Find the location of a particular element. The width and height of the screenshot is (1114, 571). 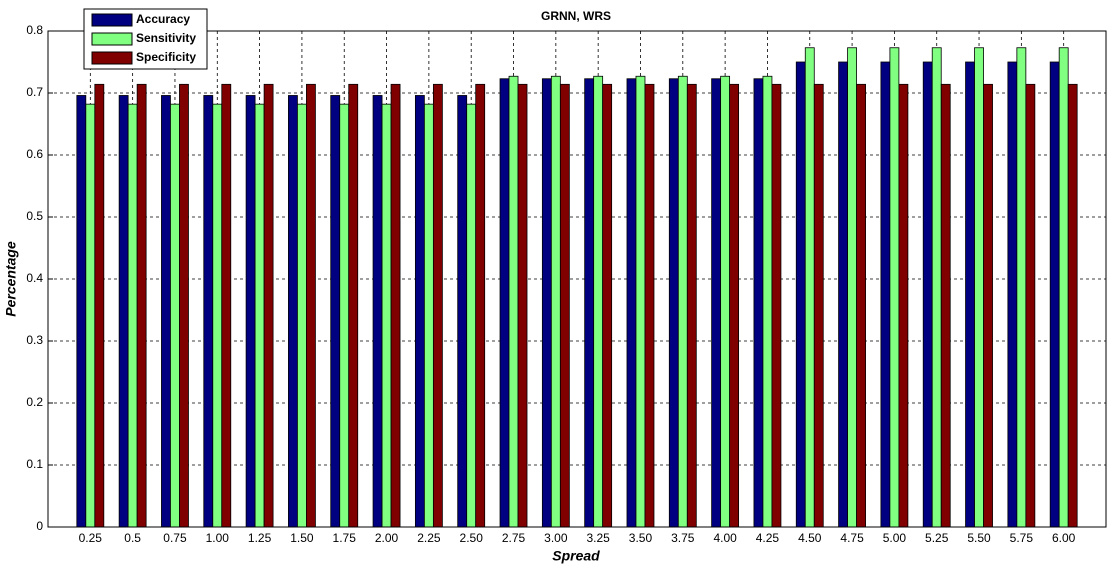

y-tick-label: 0.1 is located at coordinates (34, 464).